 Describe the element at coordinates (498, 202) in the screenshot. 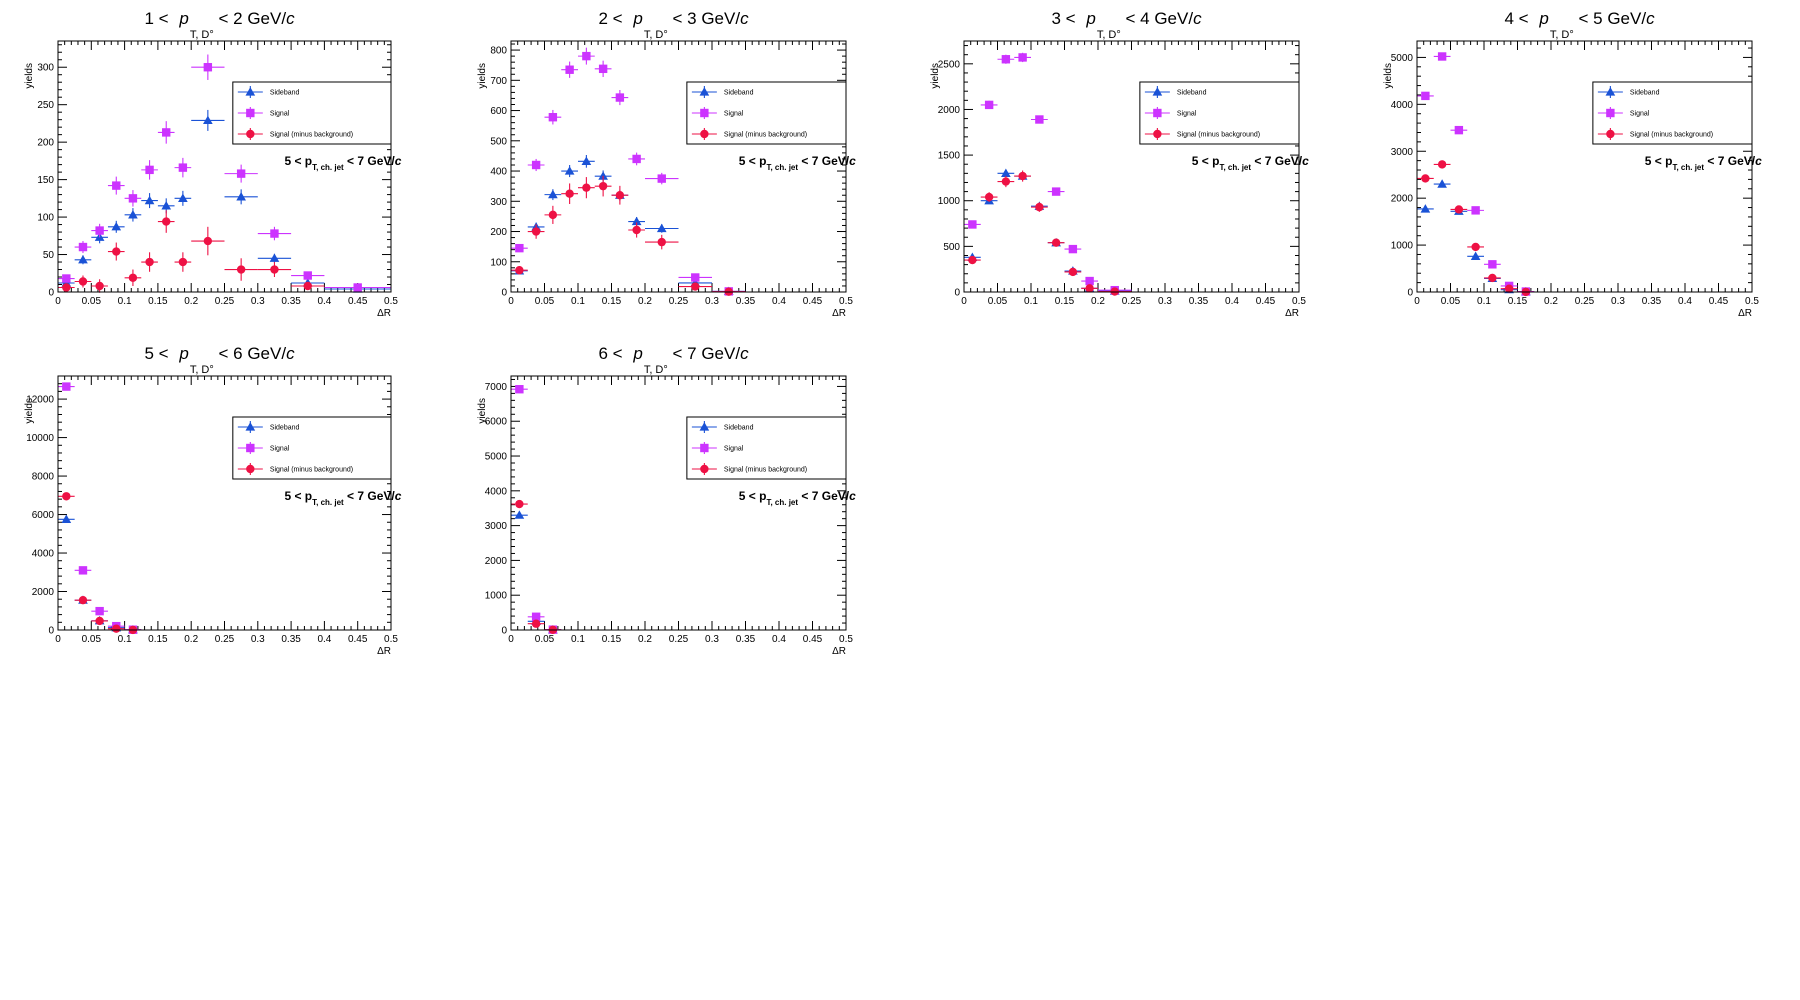

I see `y-tick-label: 300` at that location.